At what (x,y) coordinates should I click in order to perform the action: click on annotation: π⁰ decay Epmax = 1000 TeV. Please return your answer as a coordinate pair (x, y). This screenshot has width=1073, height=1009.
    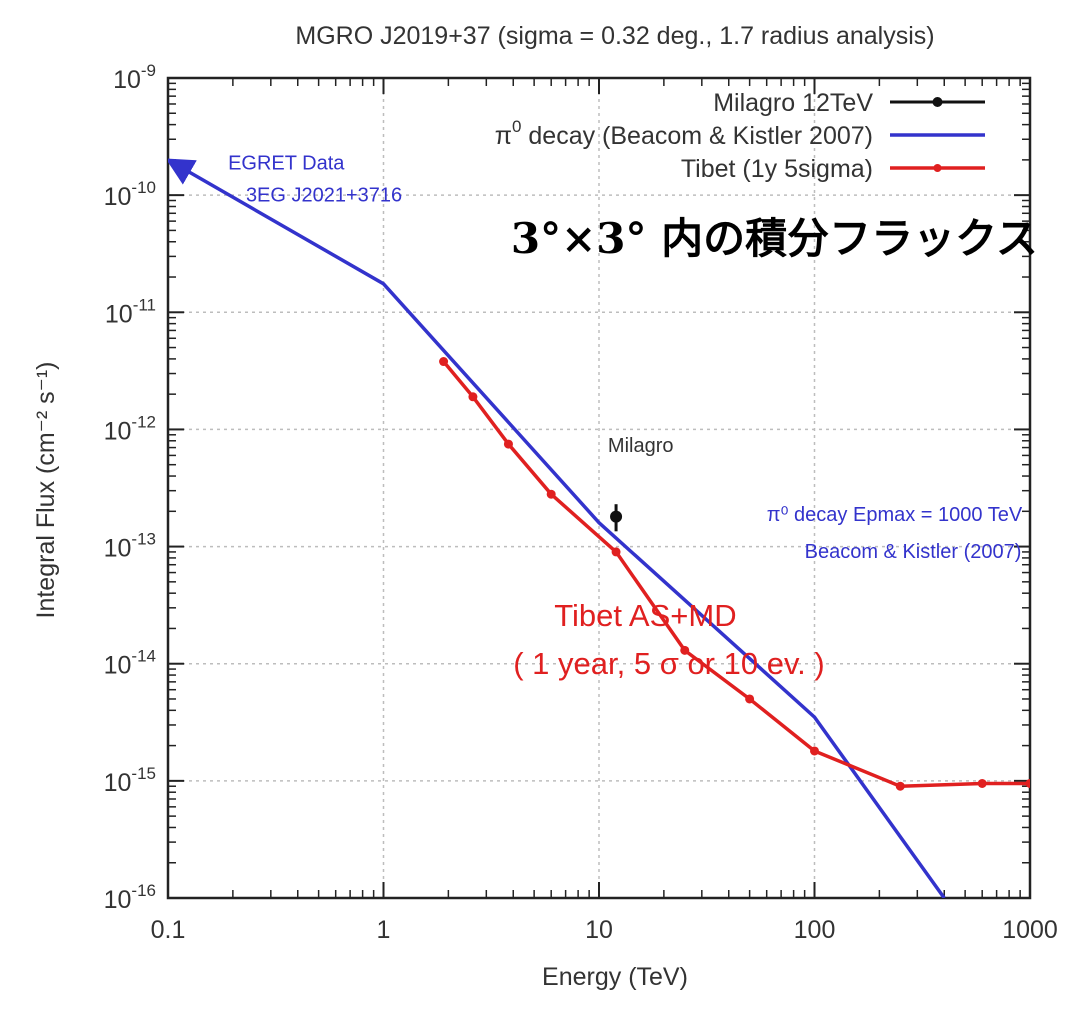
    Looking at the image, I should click on (895, 515).